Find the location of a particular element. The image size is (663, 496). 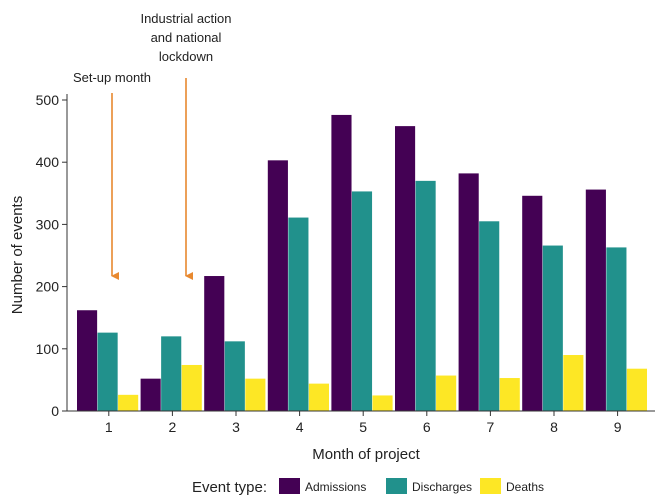

legend-label-admissions: Admissions is located at coordinates (335, 487).